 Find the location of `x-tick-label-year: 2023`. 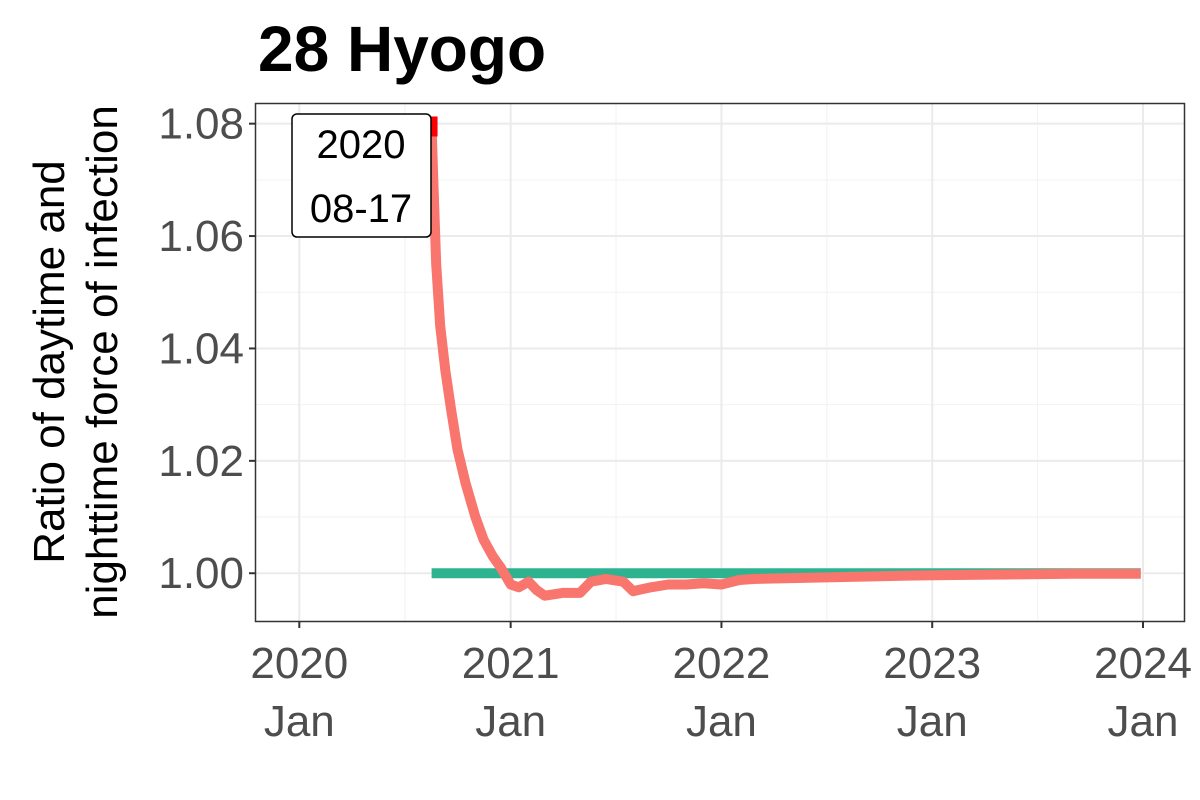

x-tick-label-year: 2023 is located at coordinates (932, 663).